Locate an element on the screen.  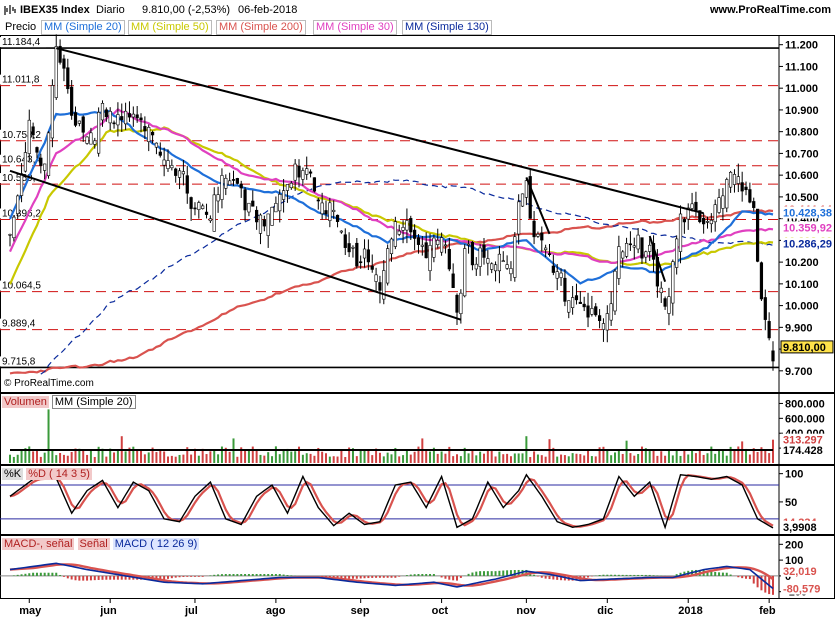
legend-ma130: MM (Simple 130) is located at coordinates (447, 27).